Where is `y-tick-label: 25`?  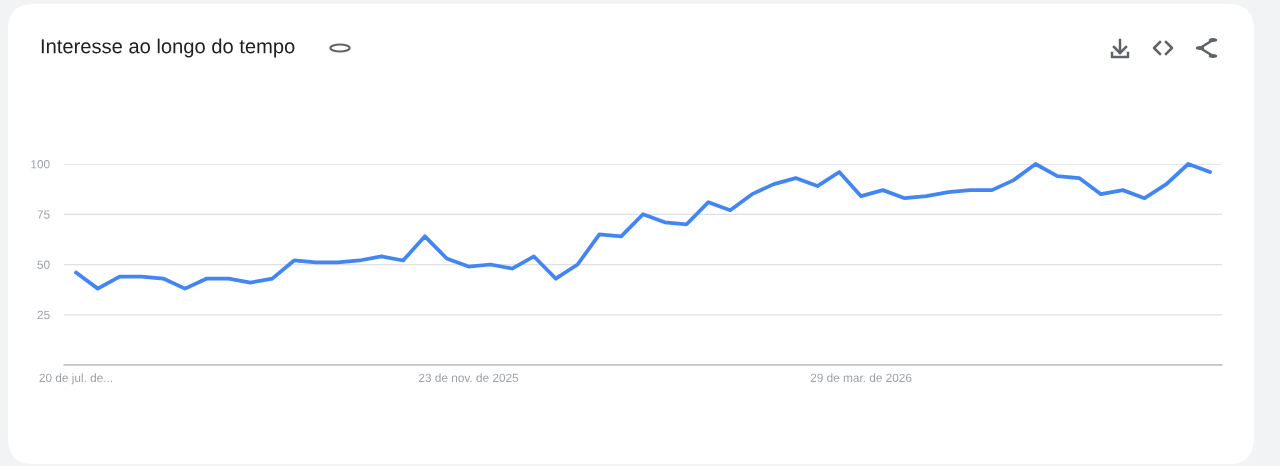
y-tick-label: 25 is located at coordinates (43, 315).